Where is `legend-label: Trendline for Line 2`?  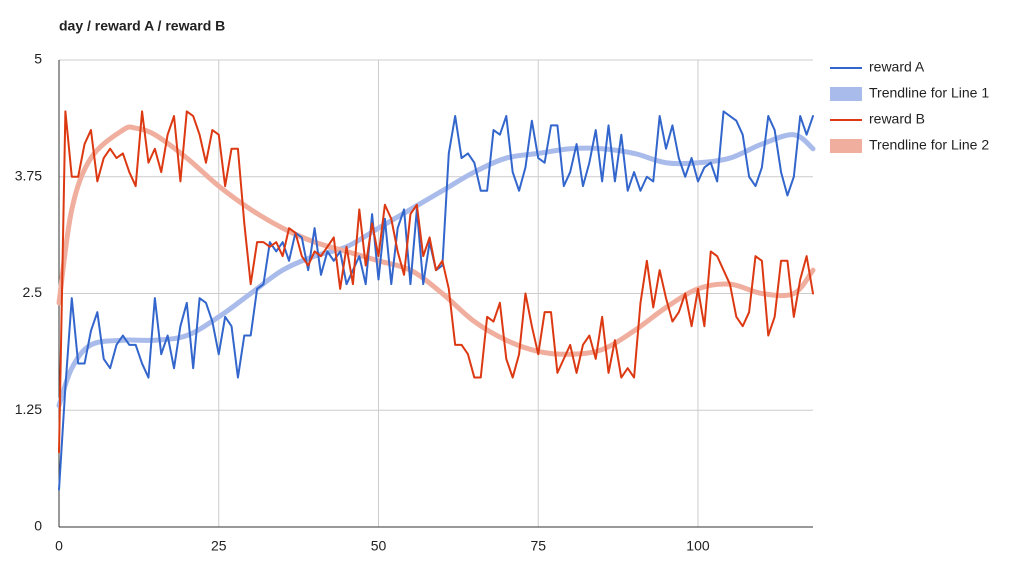 legend-label: Trendline for Line 2 is located at coordinates (929, 145).